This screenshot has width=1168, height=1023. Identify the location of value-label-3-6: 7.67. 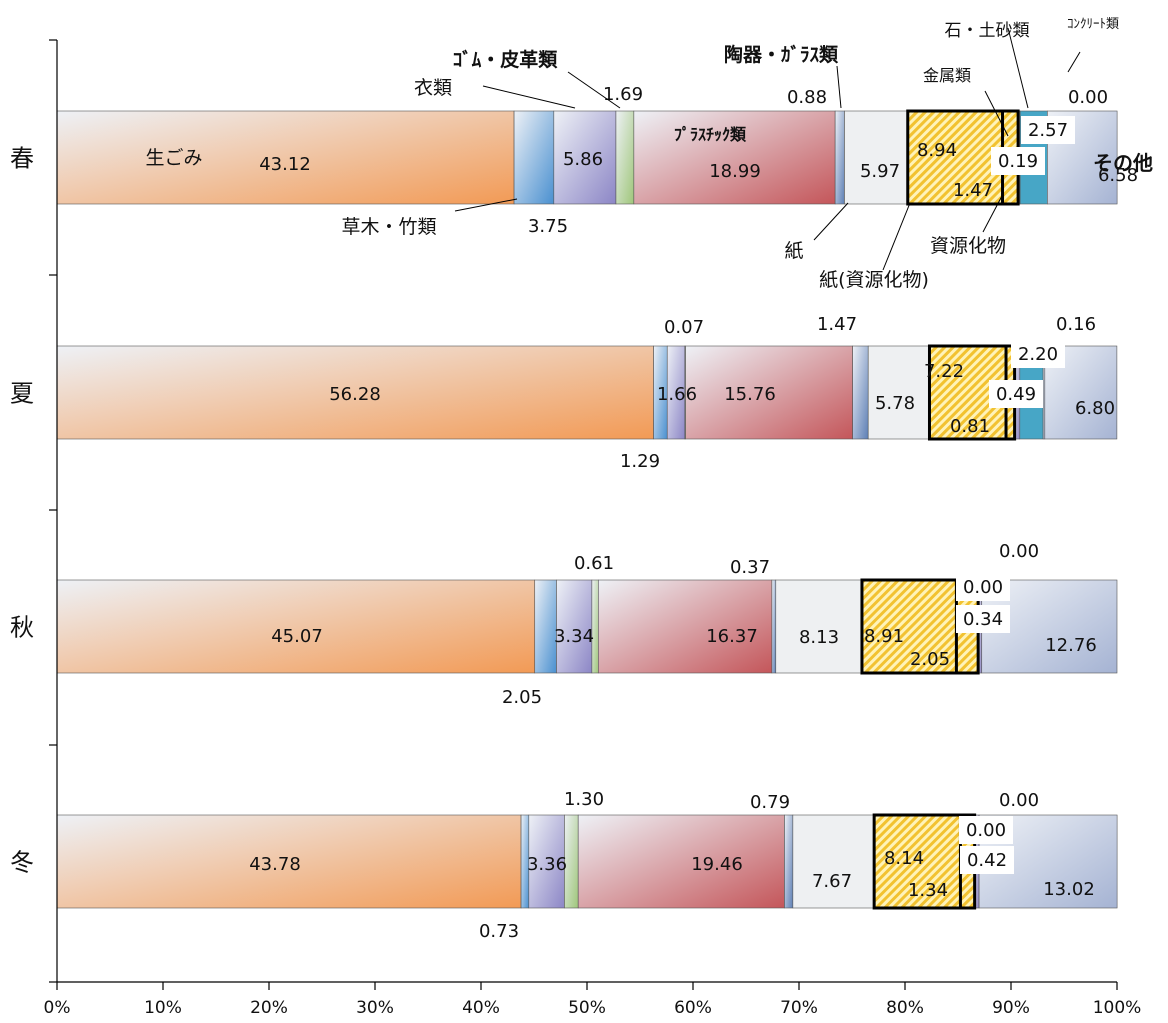
(832, 881).